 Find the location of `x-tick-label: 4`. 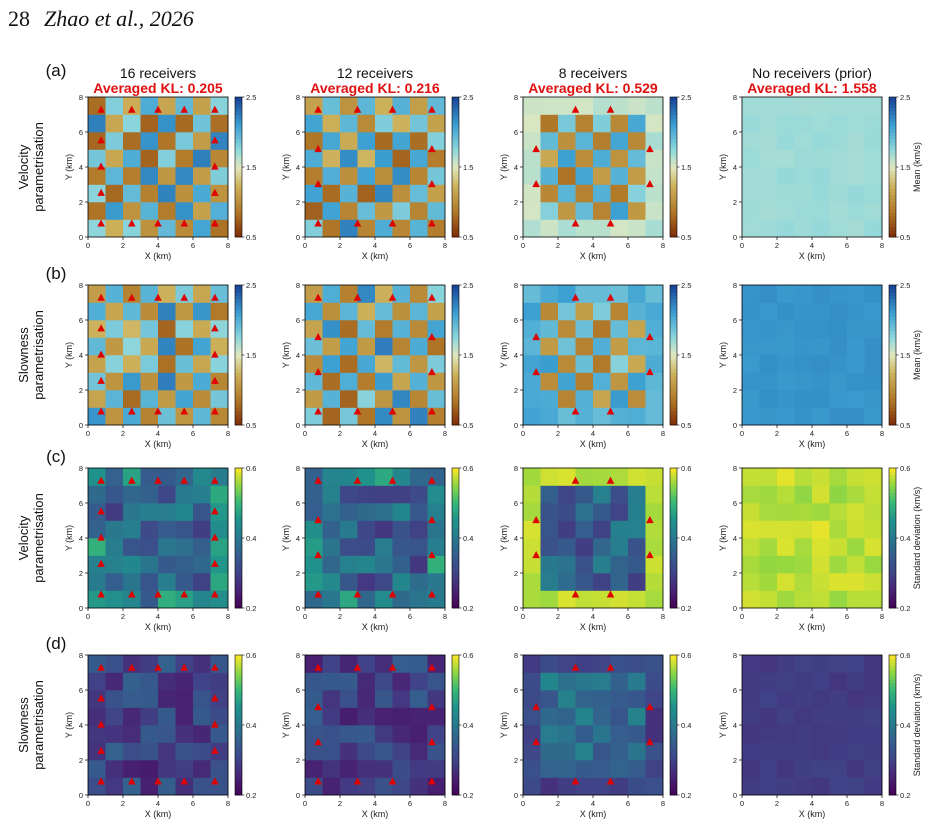

x-tick-label: 4 is located at coordinates (375, 803).